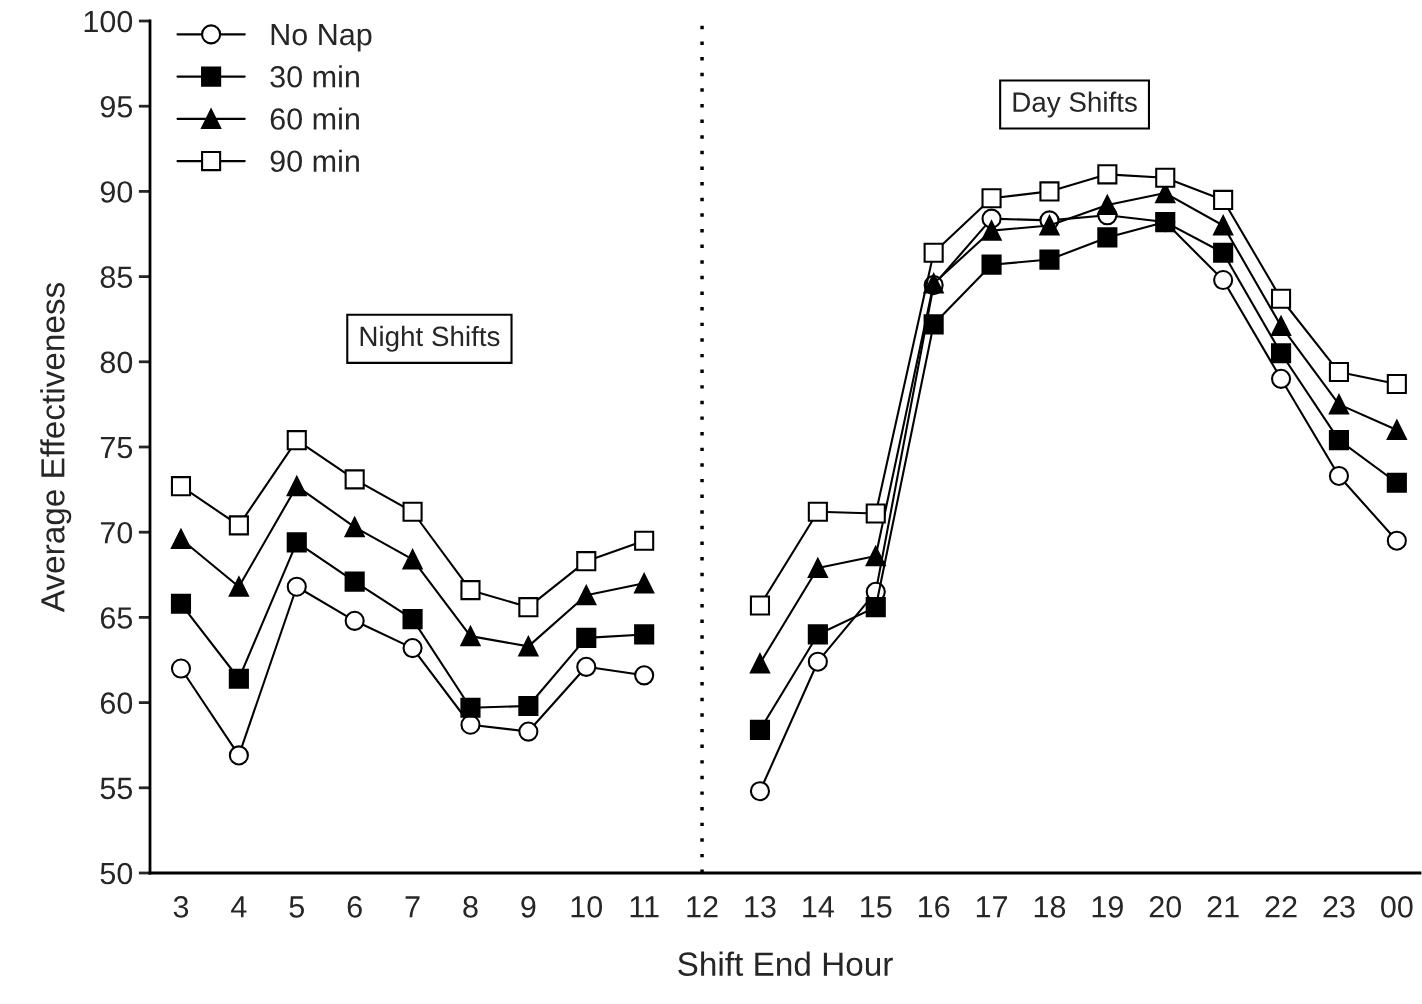  I want to click on x-tick-label: 22, so click(1281, 907).